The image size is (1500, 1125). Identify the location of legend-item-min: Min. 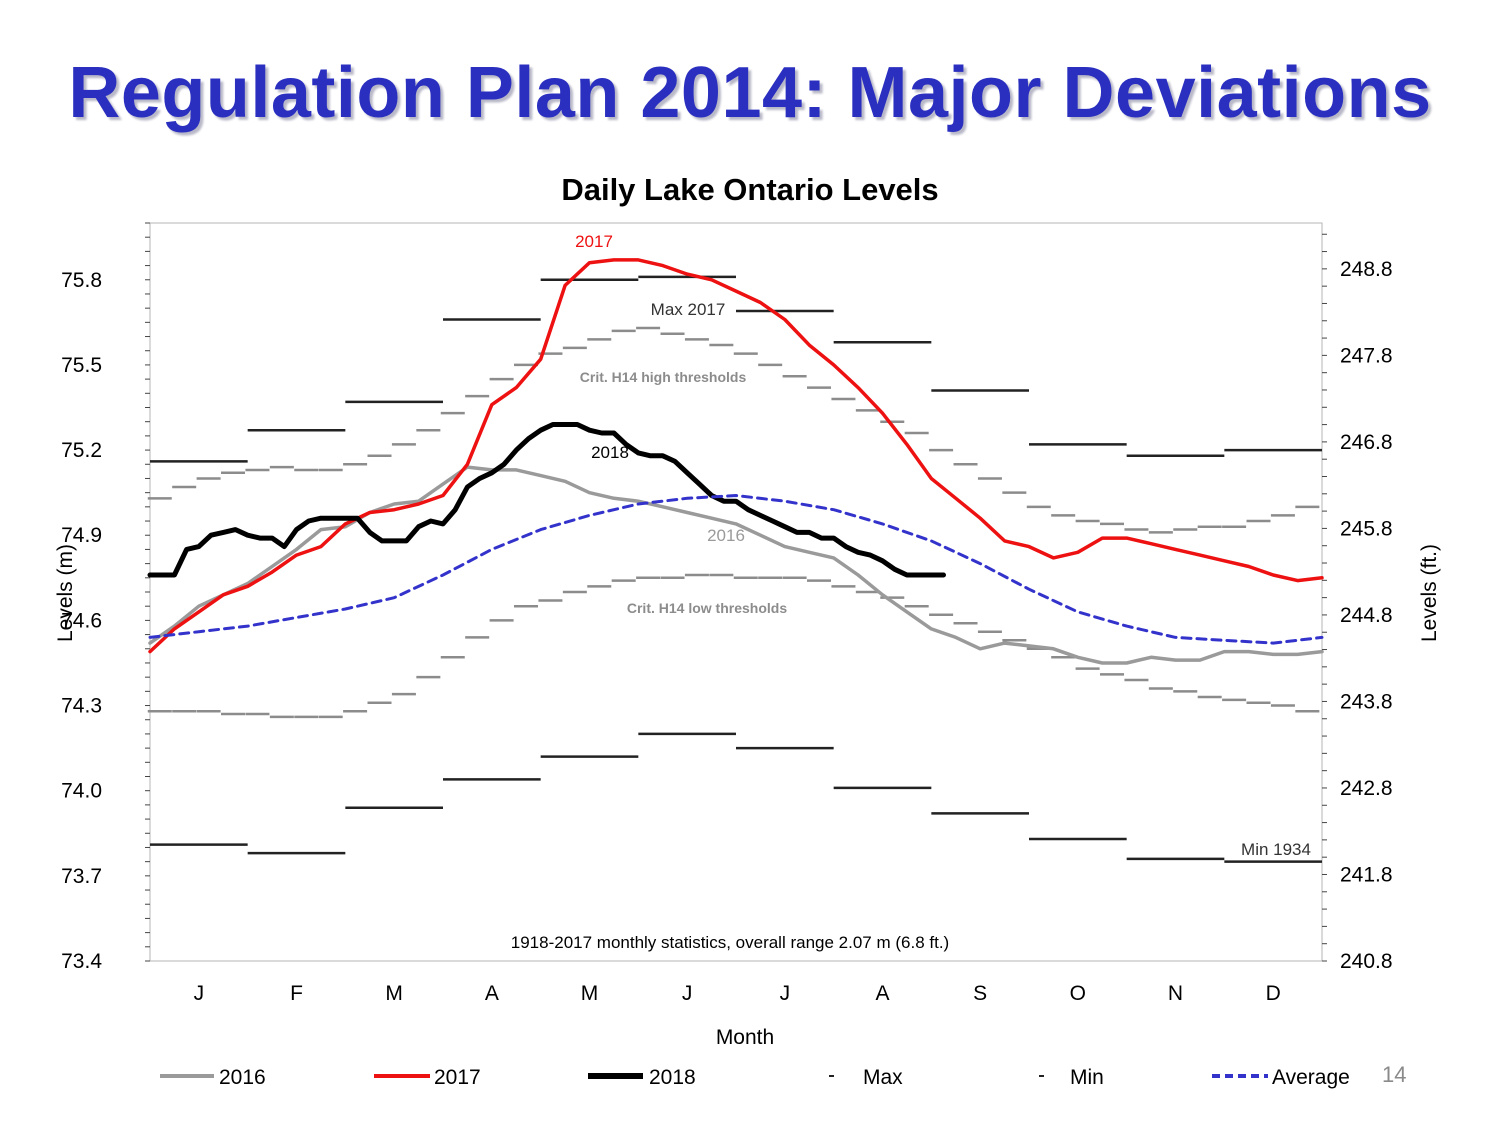
(1071, 1077).